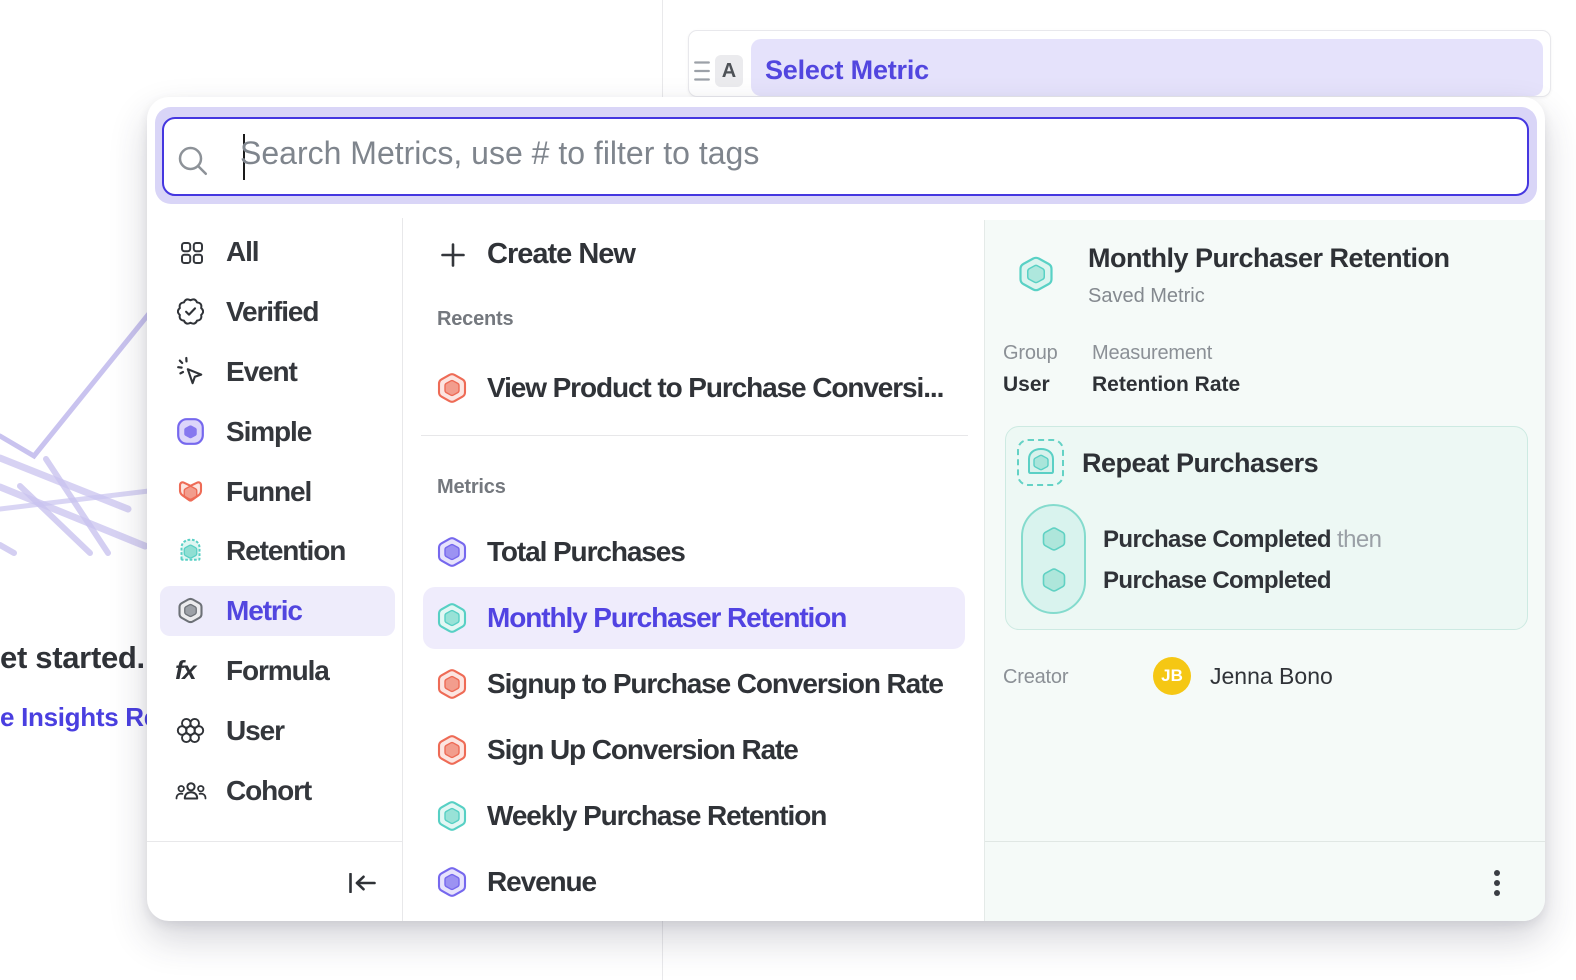 This screenshot has width=1576, height=980. I want to click on svg-text: fx, so click(186, 670).